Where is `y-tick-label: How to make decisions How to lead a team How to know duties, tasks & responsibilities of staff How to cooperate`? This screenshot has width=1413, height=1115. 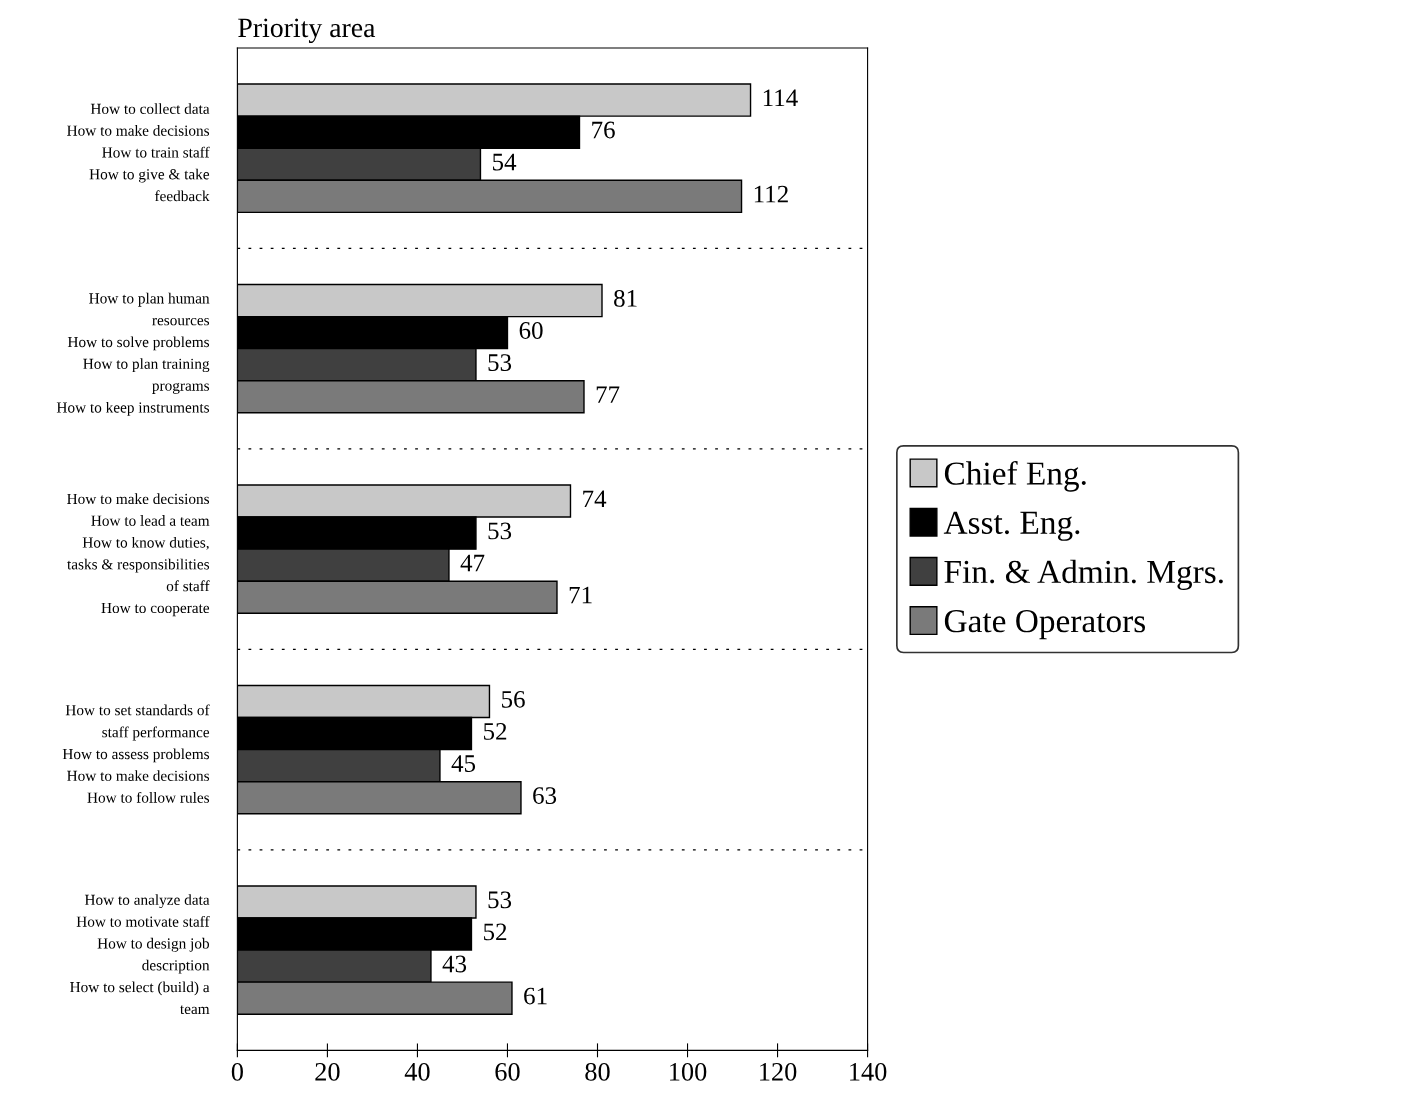 y-tick-label: How to make decisions How to lead a team How to know duties, tasks & responsibilities of staff How to cooperate is located at coordinates (138, 555).